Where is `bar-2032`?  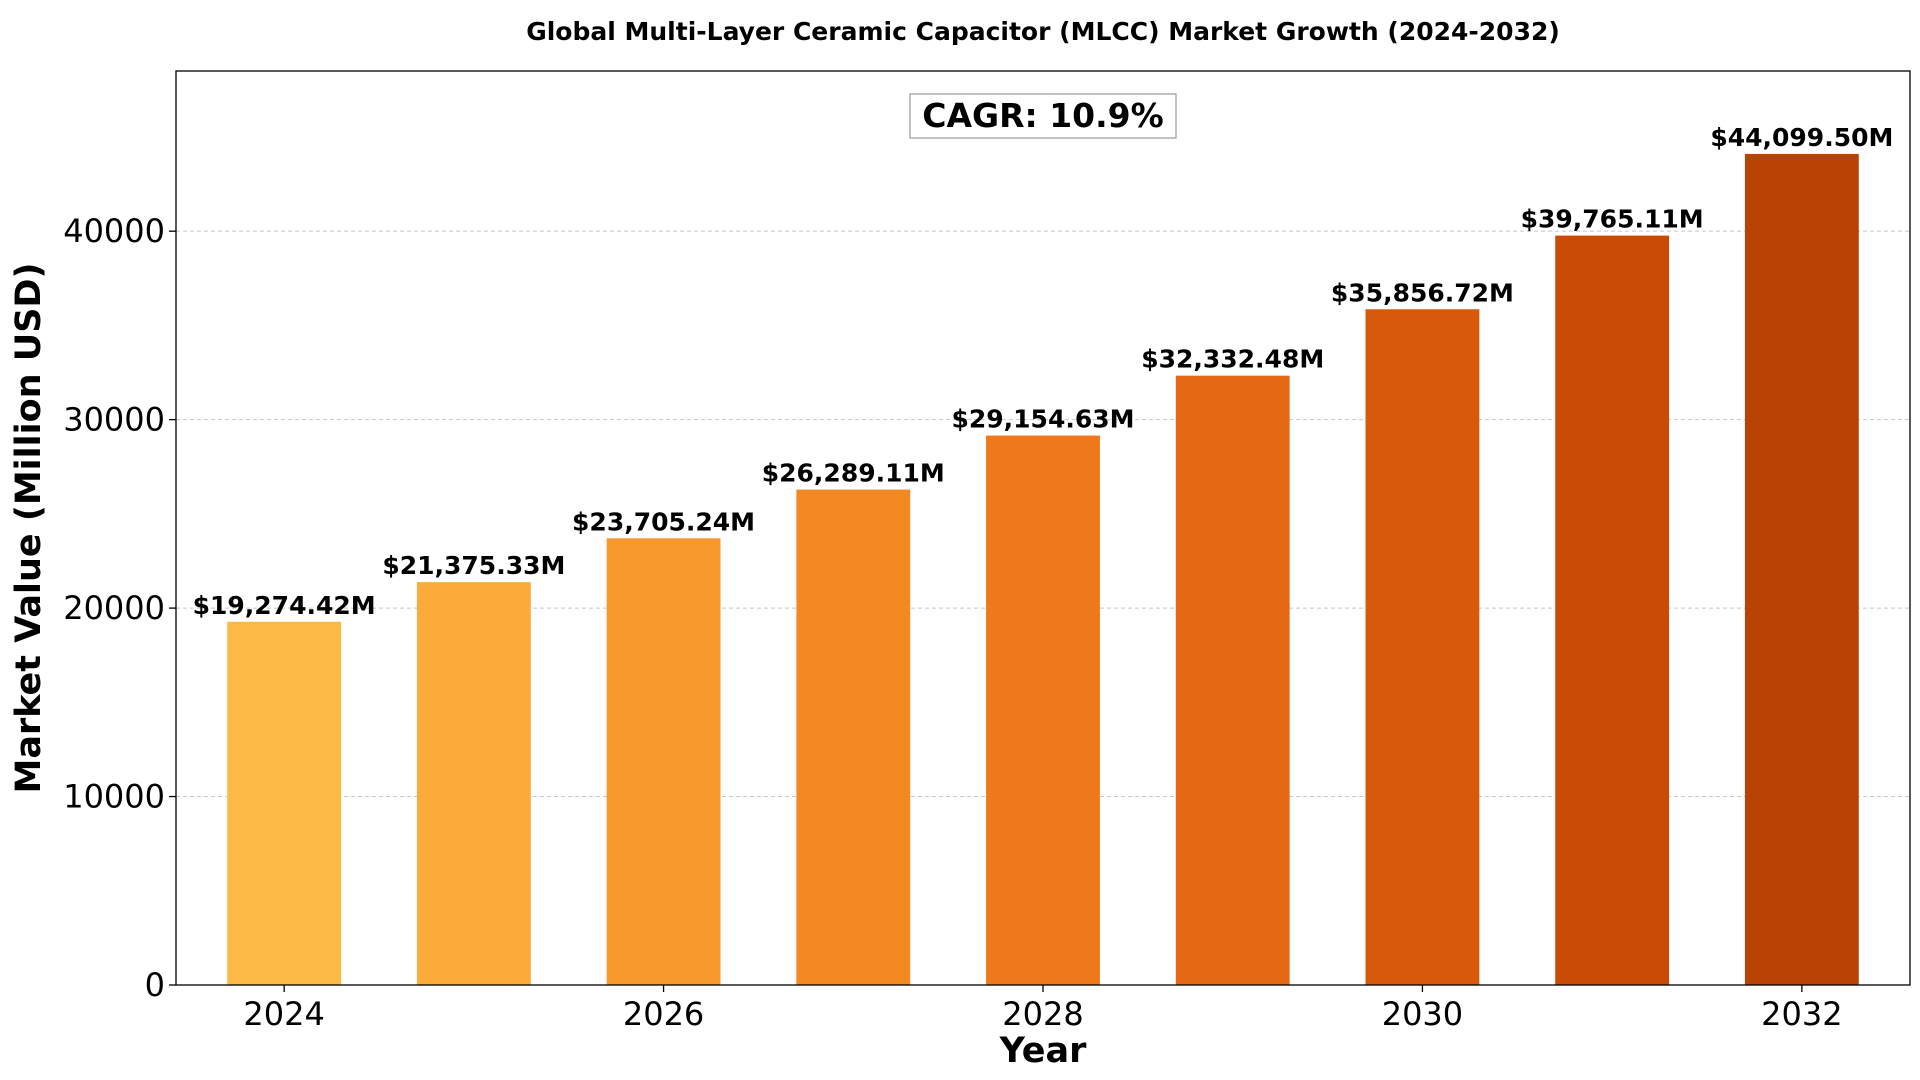 bar-2032 is located at coordinates (1801, 569).